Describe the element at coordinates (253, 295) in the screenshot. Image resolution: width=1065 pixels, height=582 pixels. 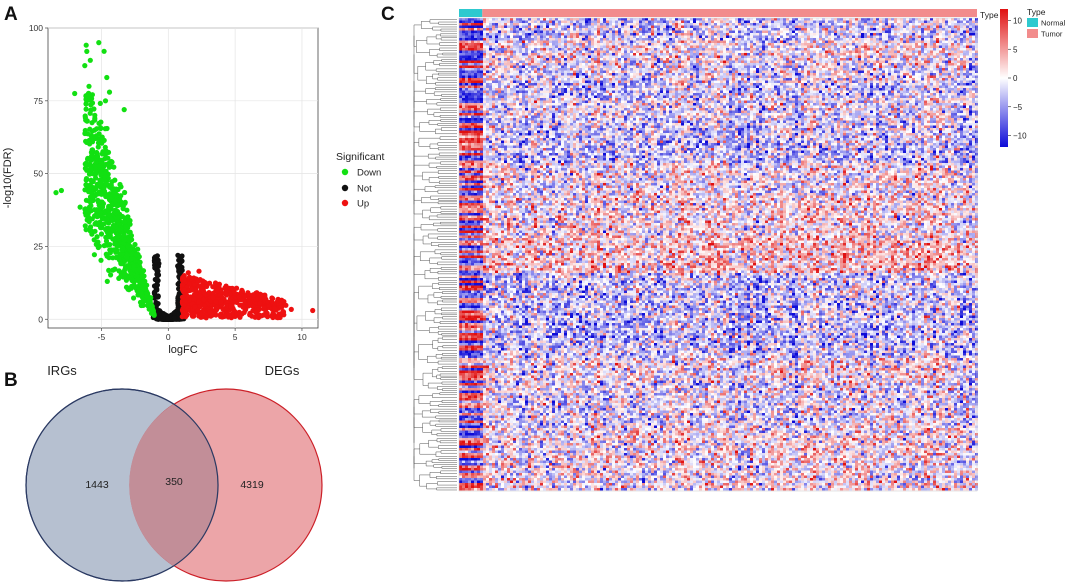
I see `point-up` at that location.